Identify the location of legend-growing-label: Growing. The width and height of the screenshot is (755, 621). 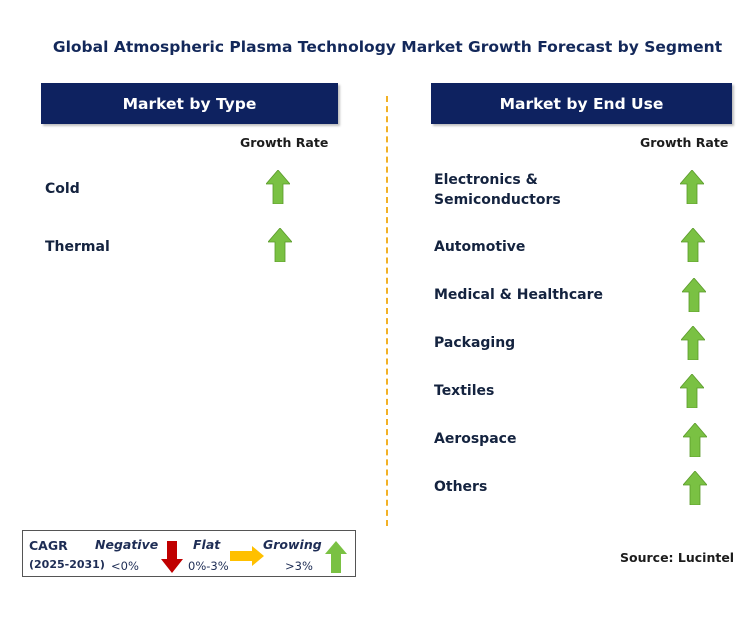
(292, 544).